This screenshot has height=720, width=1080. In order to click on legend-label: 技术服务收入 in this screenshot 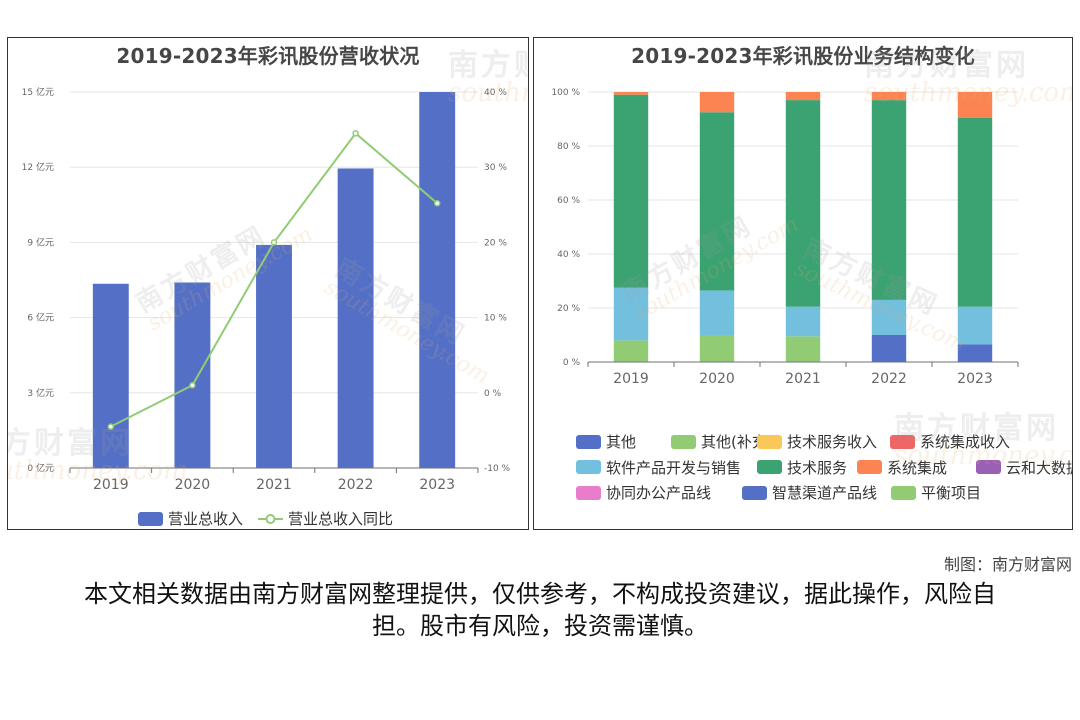, I will do `click(832, 442)`.